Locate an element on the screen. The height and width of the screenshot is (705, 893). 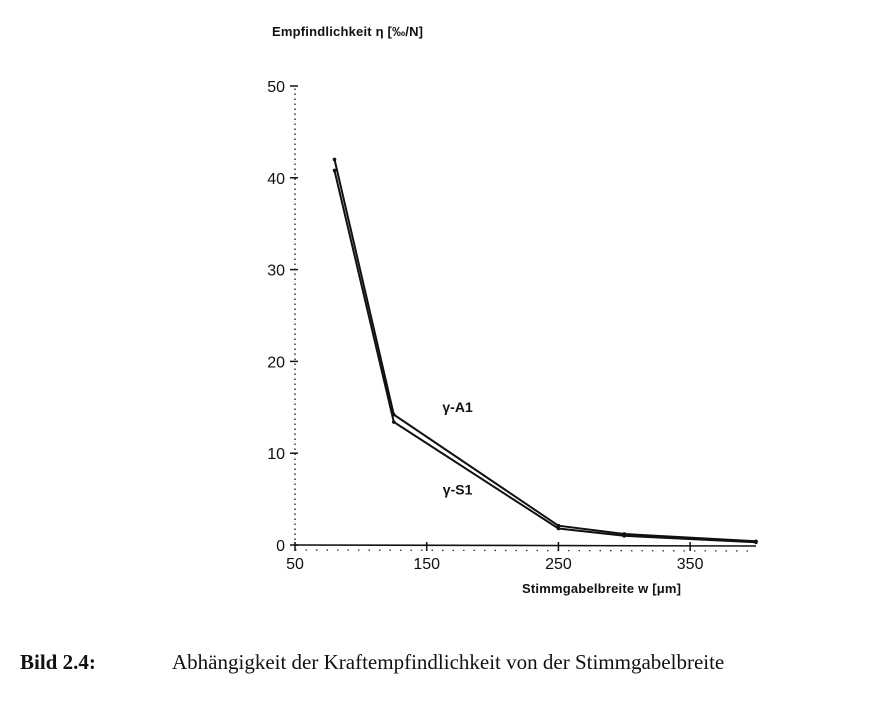
x-axis-dots is located at coordinates (525, 550).